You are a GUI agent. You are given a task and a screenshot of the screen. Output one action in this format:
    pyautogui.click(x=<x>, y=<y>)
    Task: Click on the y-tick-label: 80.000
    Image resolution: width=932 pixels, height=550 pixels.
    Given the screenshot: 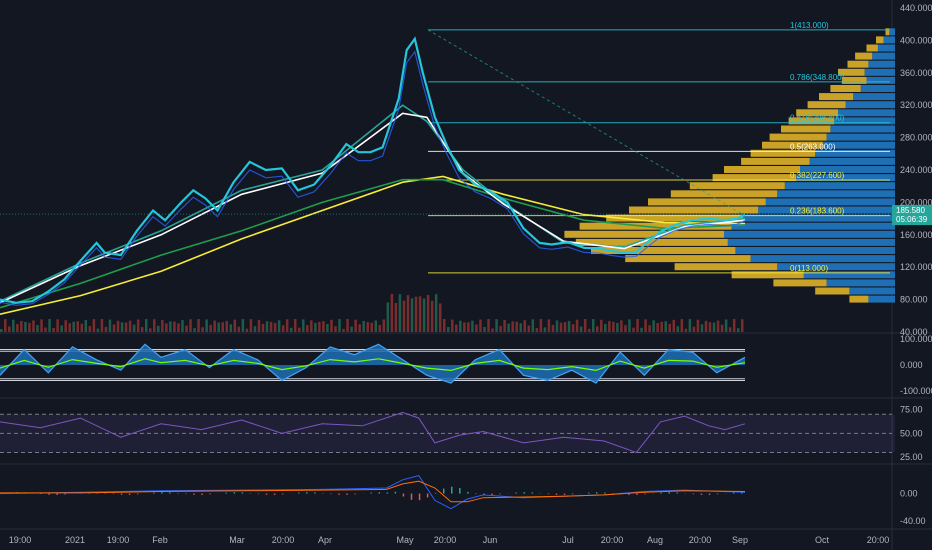 What is the action you would take?
    pyautogui.click(x=914, y=300)
    